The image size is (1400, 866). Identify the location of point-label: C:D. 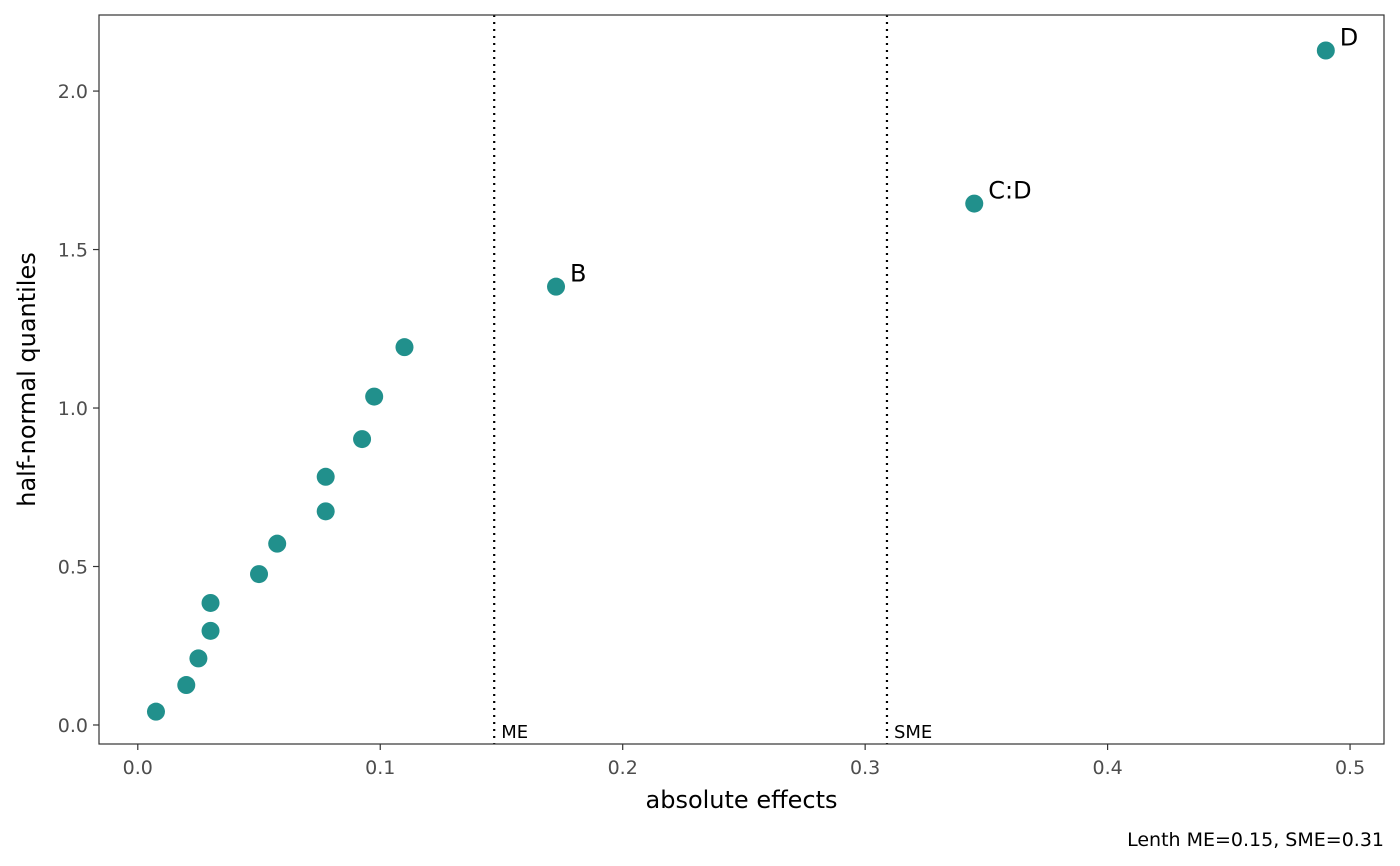
(1009, 191).